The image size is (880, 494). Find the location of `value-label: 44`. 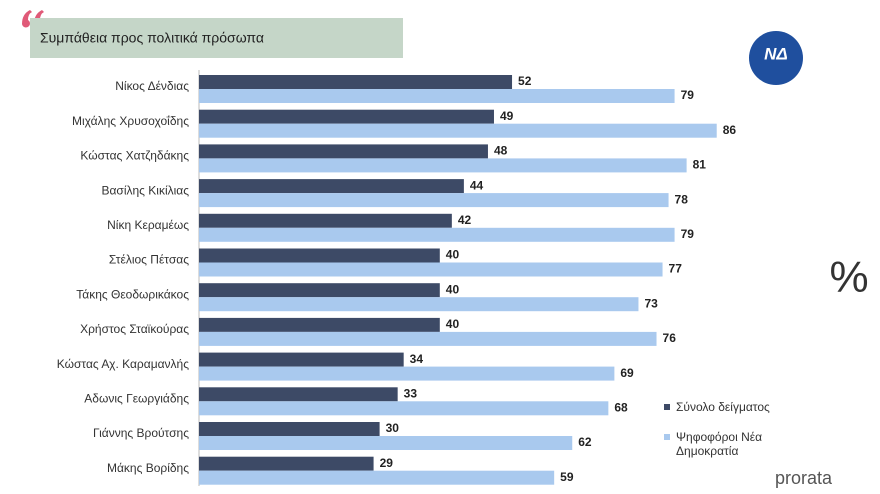

value-label: 44 is located at coordinates (477, 185).